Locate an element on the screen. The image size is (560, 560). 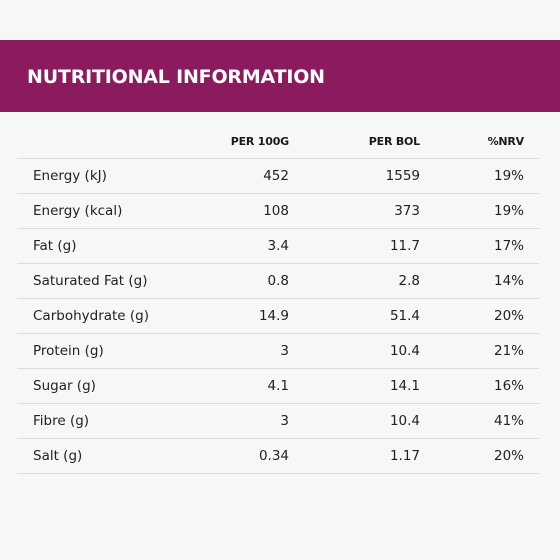
per-bol-value: 2.8 is located at coordinates (354, 281).